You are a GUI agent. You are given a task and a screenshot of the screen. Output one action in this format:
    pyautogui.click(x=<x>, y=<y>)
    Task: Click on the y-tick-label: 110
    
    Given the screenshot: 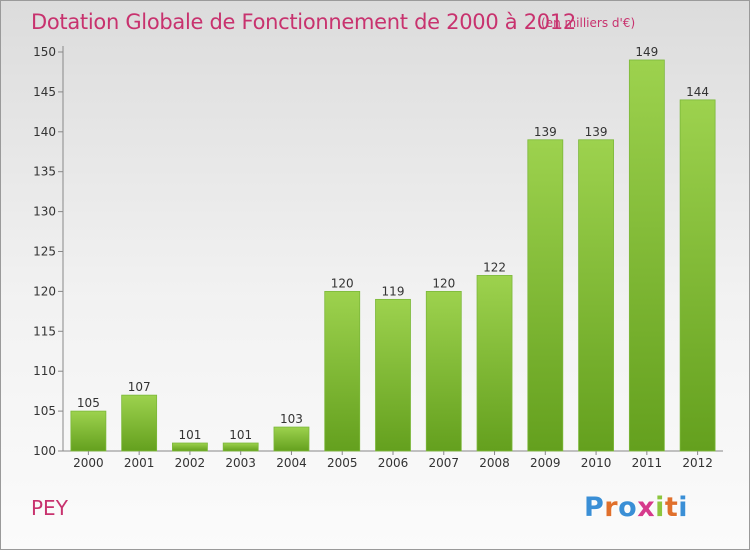 What is the action you would take?
    pyautogui.click(x=44, y=371)
    